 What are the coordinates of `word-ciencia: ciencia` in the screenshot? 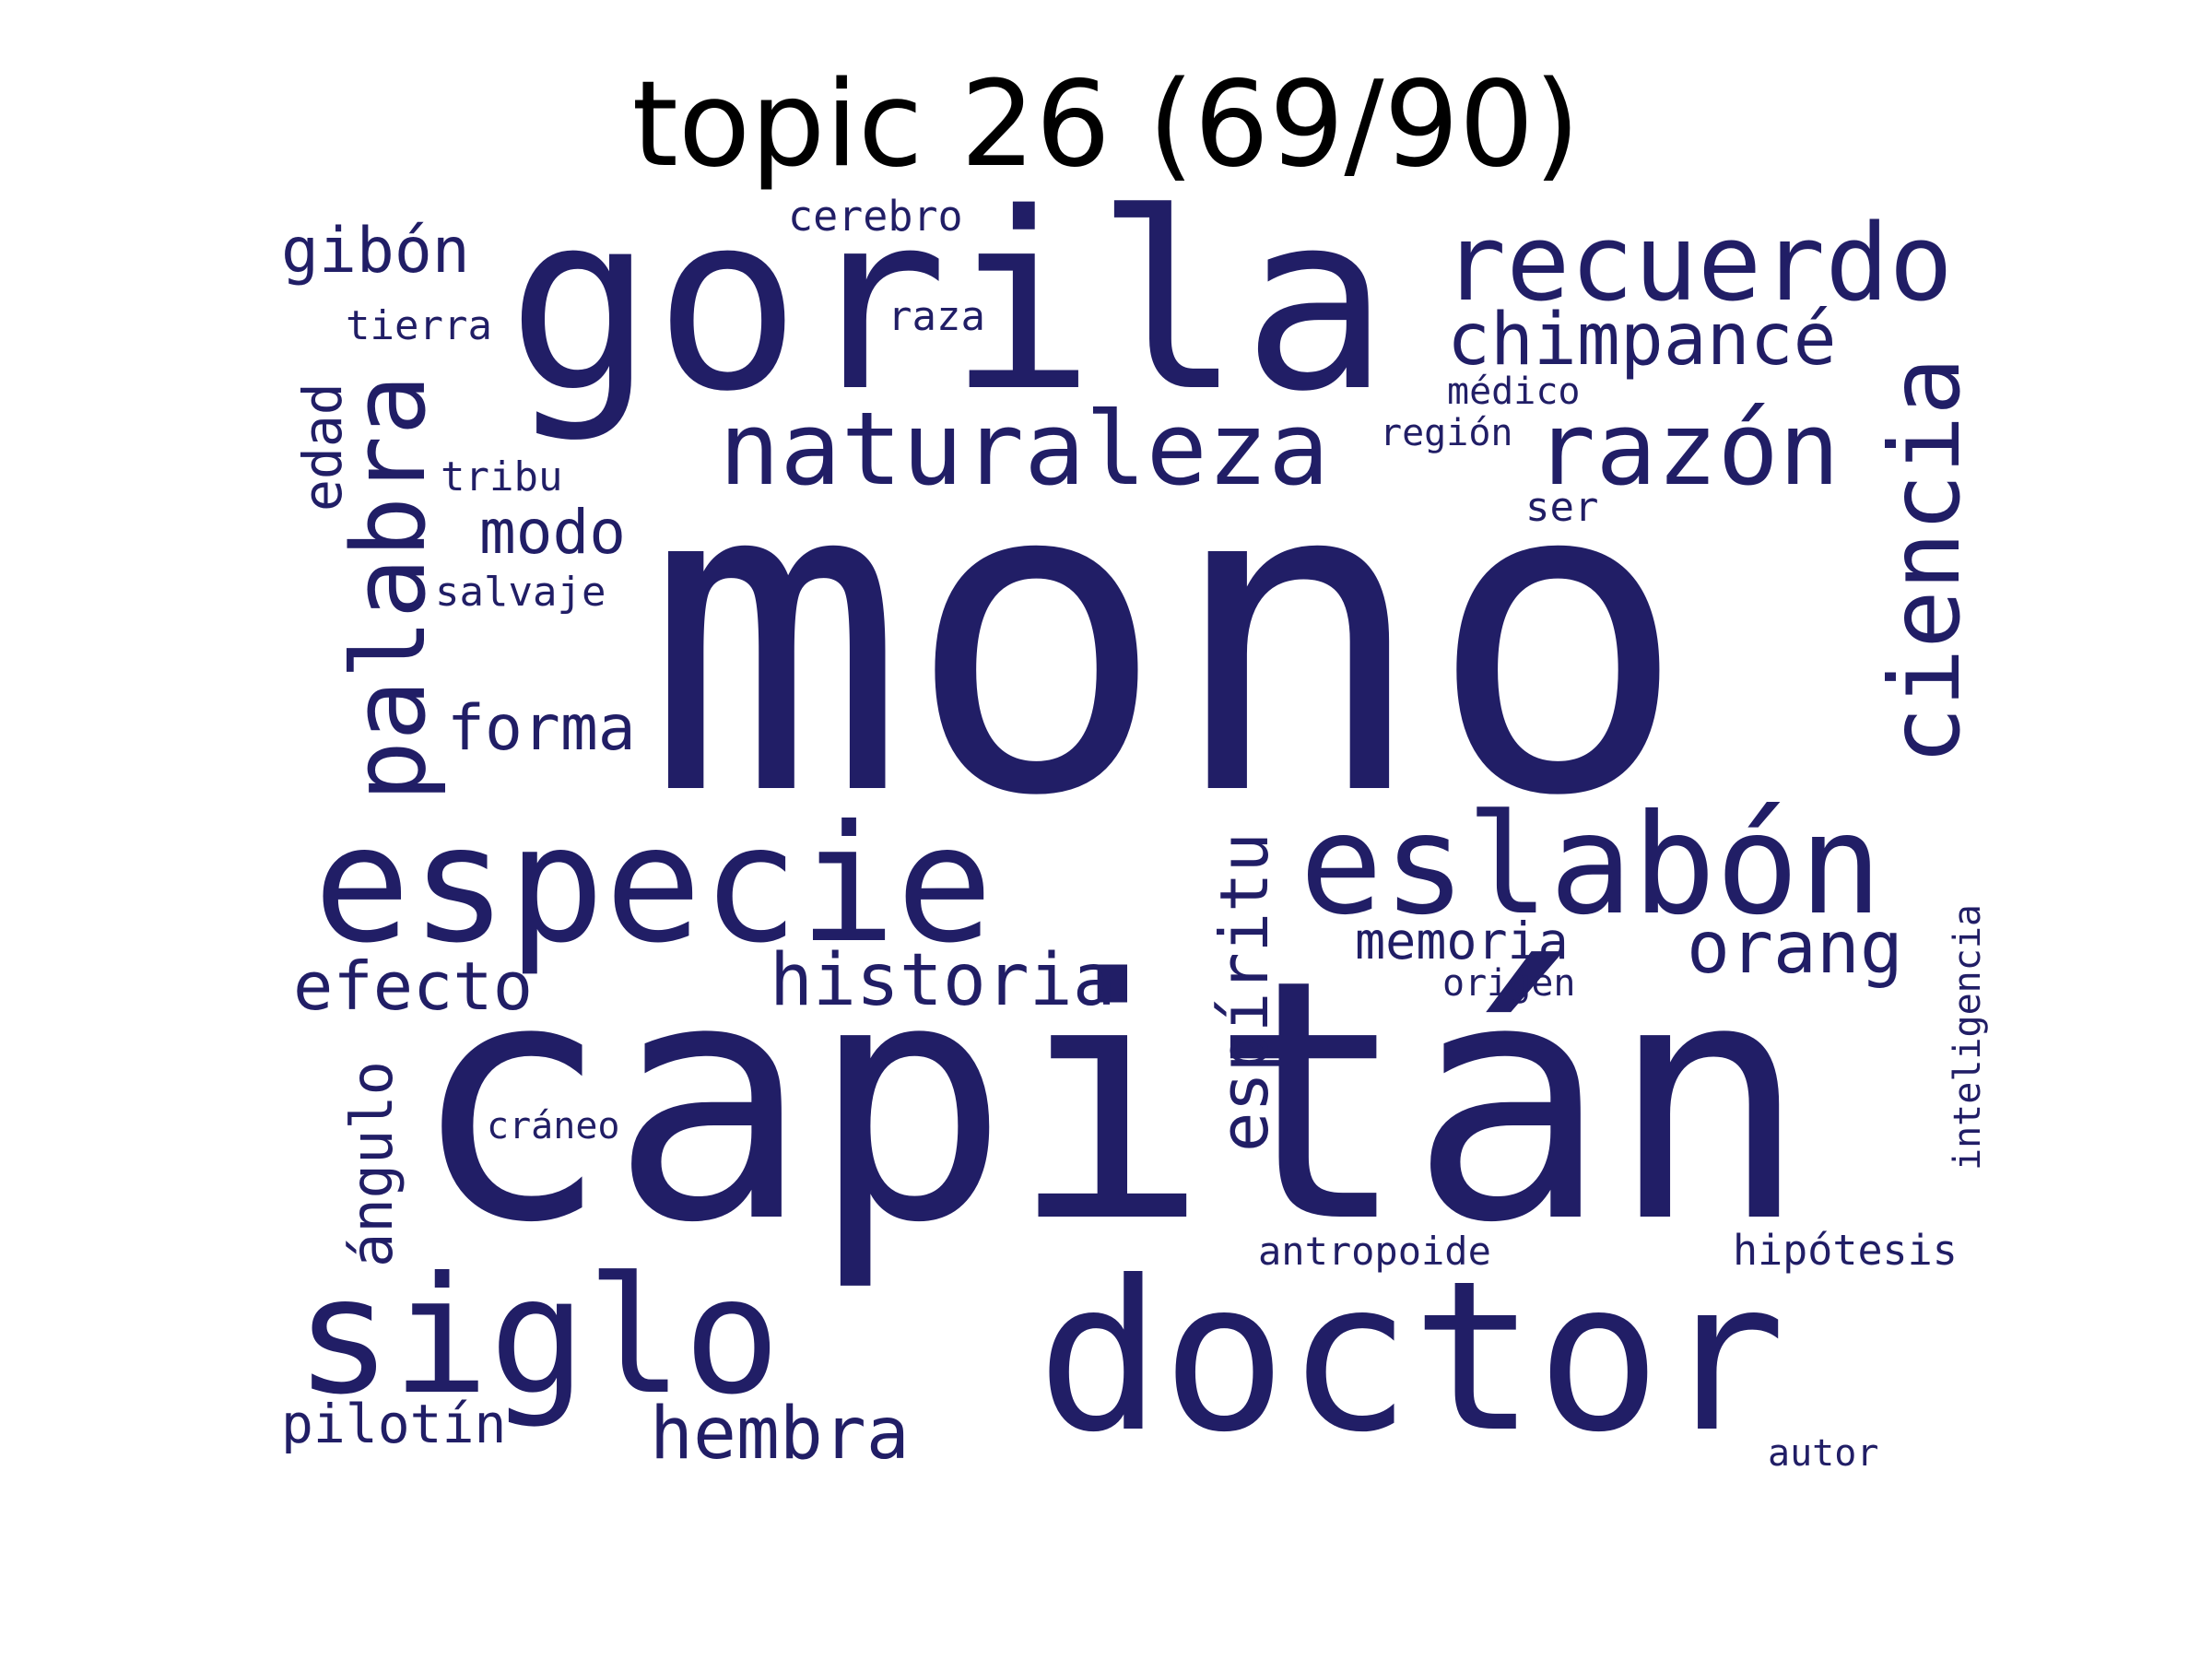 It's located at (1925, 561).